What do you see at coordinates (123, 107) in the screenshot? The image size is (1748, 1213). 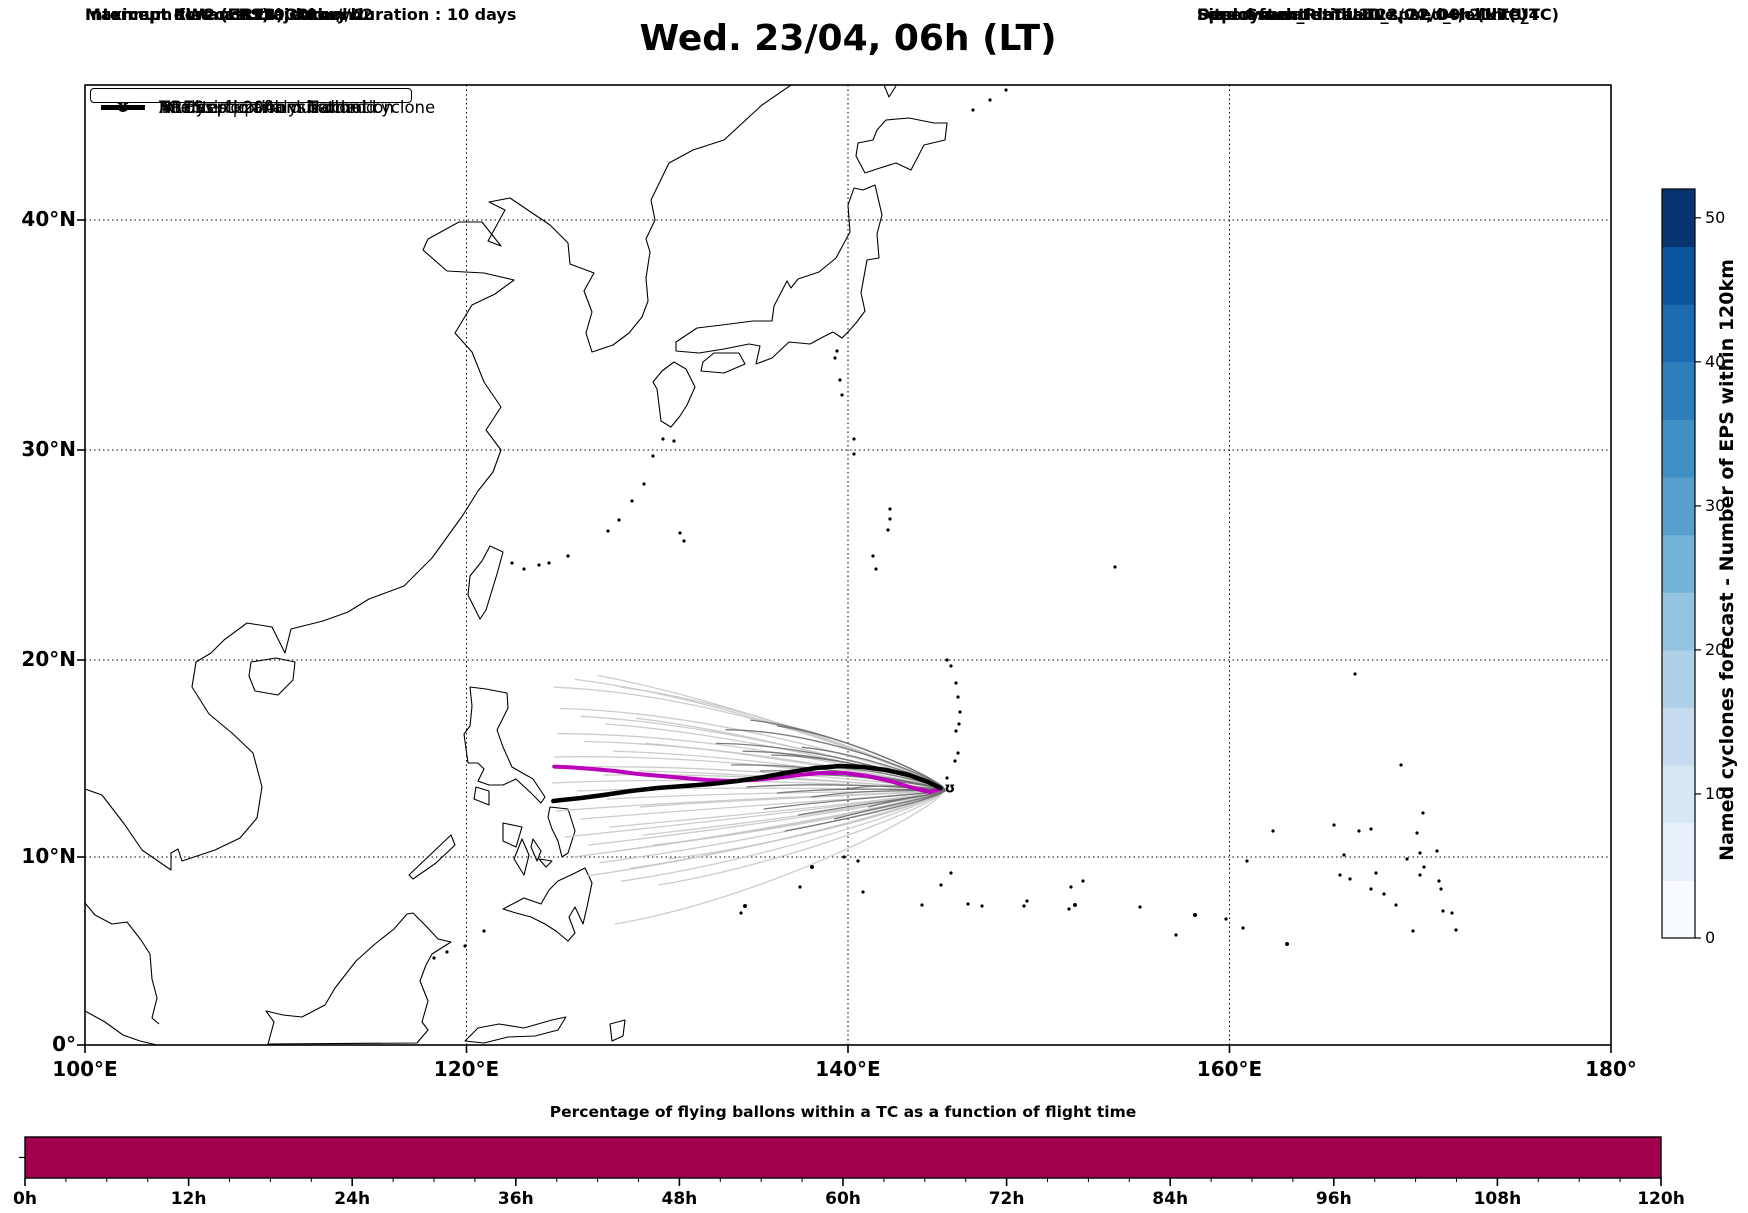 I see `legend-line-swatch` at bounding box center [123, 107].